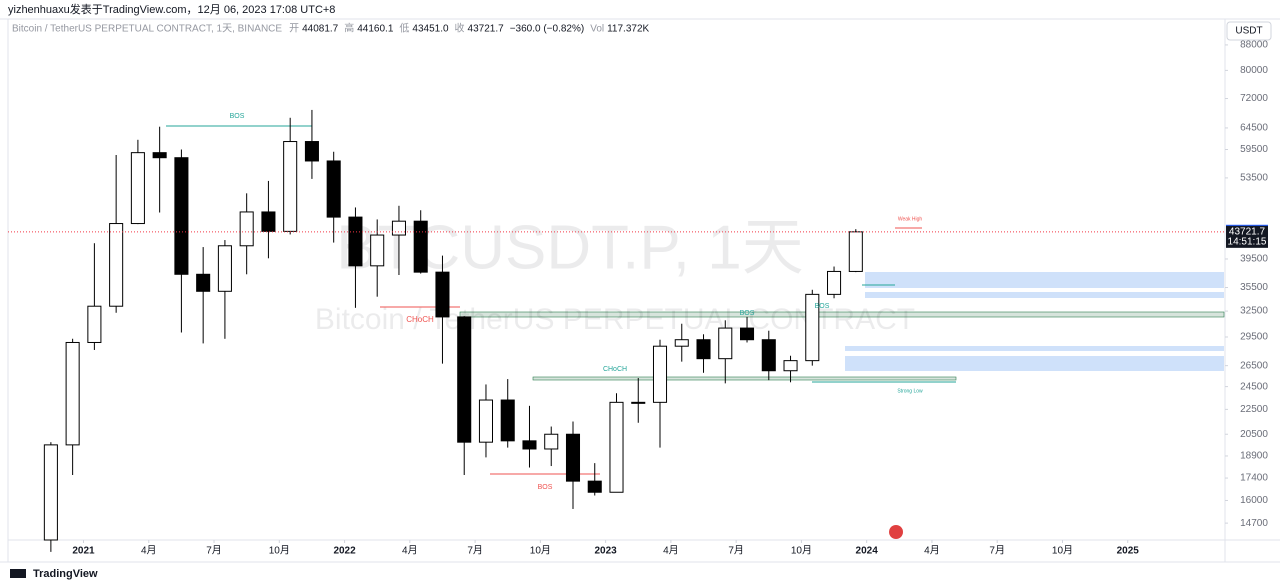 This screenshot has height=585, width=1280. I want to click on y-tick-label: 26500, so click(1254, 365).